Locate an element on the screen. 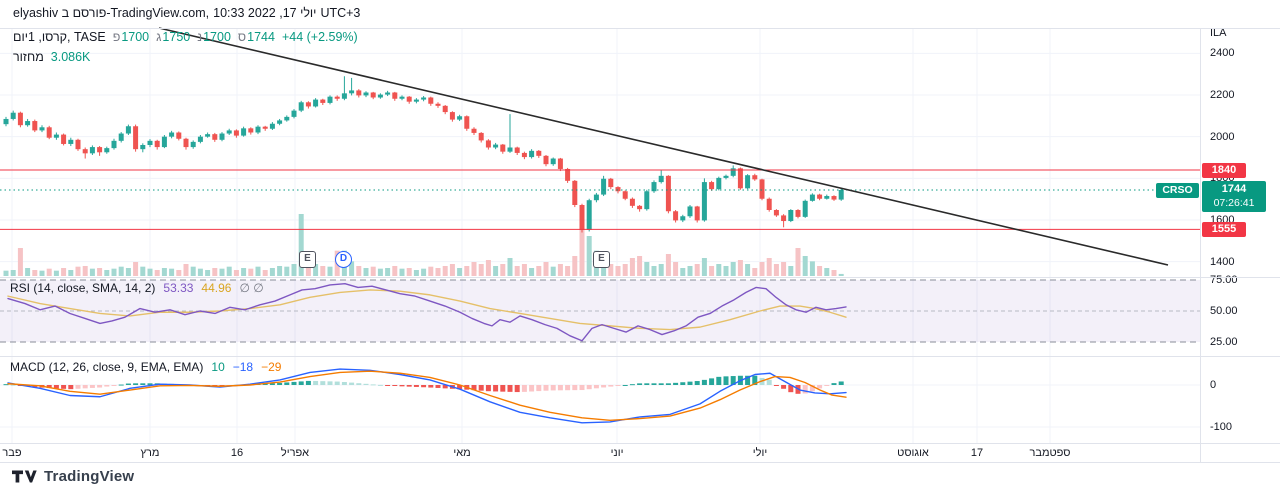 This screenshot has width=1280, height=498. change-value: +44 (+2.59%) is located at coordinates (319, 37).